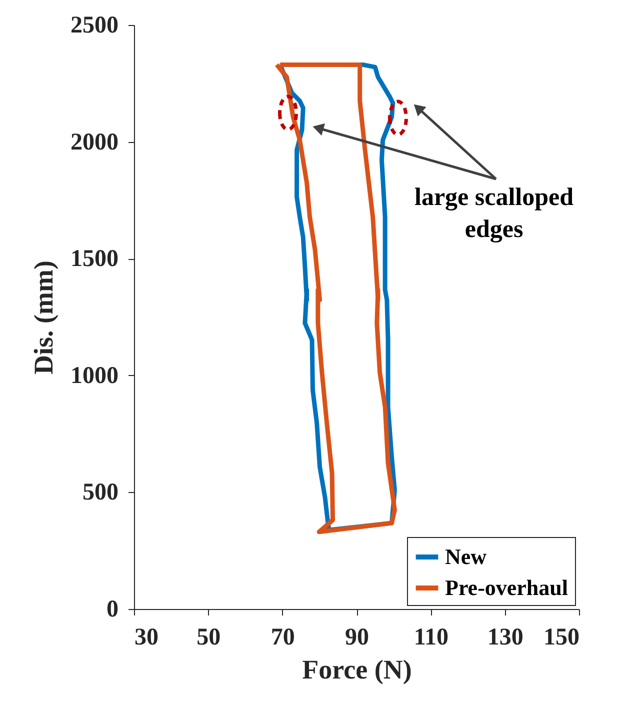 This screenshot has height=702, width=625. I want to click on y-tick-label: 2000, so click(94, 142).